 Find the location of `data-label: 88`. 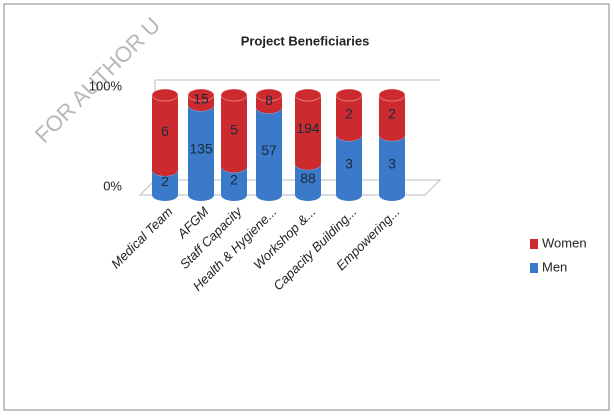

data-label: 88 is located at coordinates (308, 178).